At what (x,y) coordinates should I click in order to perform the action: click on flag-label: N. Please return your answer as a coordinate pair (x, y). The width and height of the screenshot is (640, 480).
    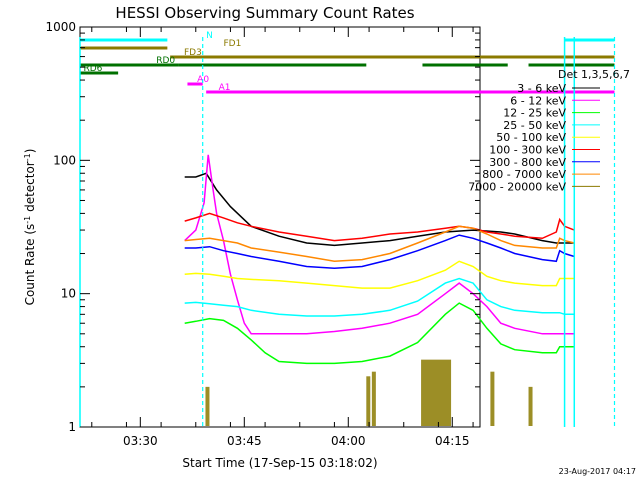
    Looking at the image, I should click on (209, 36).